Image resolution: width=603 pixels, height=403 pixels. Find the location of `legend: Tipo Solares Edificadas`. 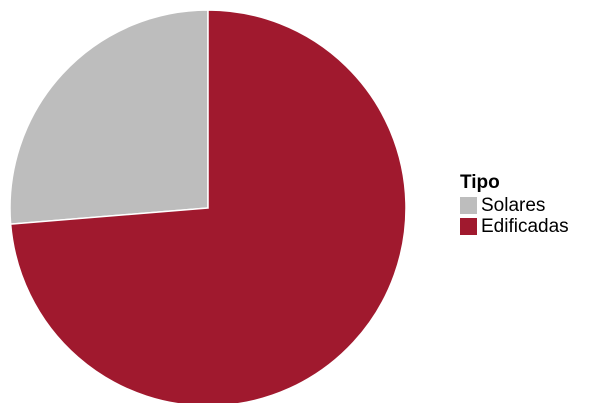

legend: Tipo Solares Edificadas is located at coordinates (514, 204).